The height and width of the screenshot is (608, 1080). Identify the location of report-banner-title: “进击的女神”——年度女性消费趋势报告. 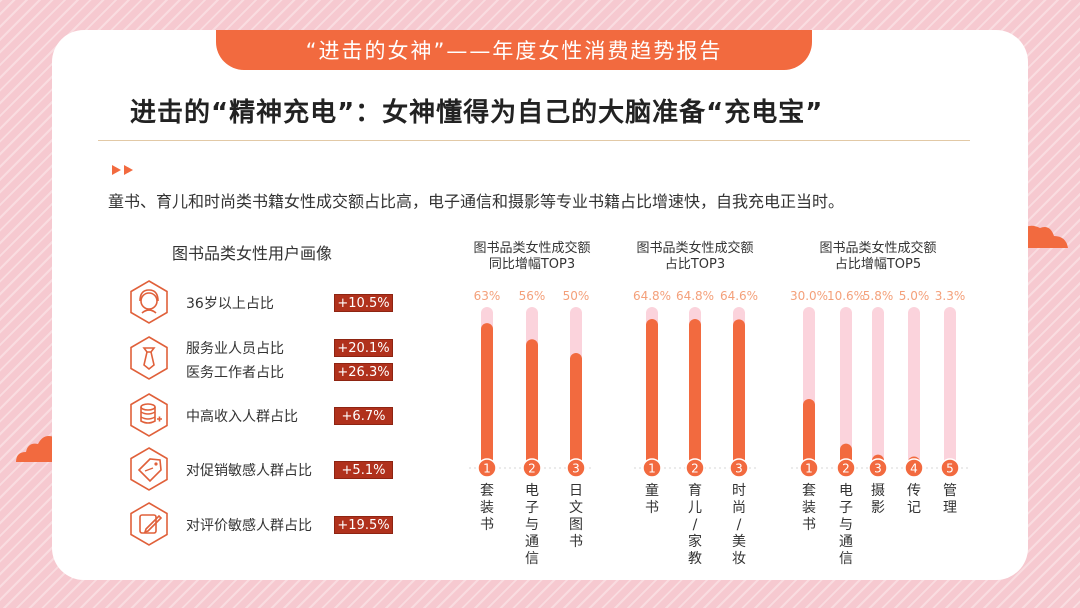
(514, 50).